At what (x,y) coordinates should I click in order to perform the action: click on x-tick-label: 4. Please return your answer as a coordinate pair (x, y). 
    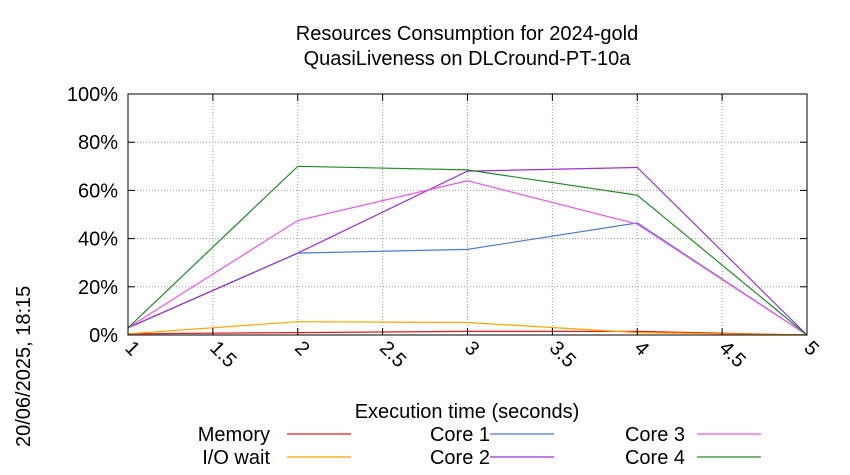
    Looking at the image, I should click on (641, 348).